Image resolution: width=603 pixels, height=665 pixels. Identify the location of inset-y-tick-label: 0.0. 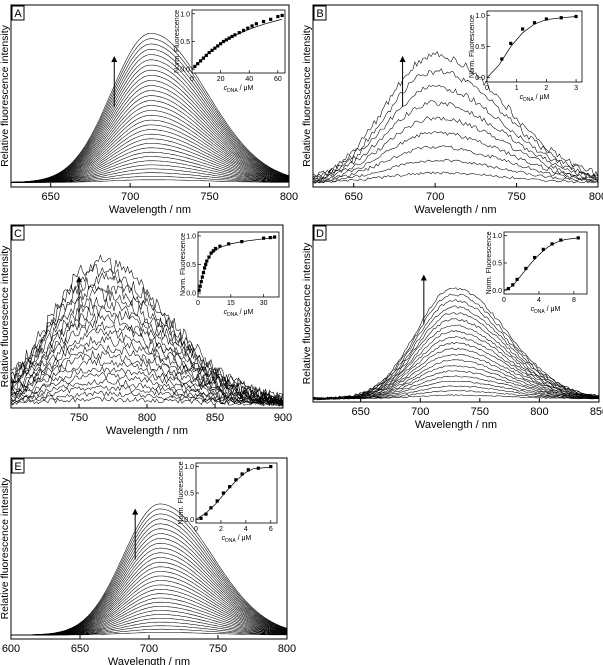
(191, 294).